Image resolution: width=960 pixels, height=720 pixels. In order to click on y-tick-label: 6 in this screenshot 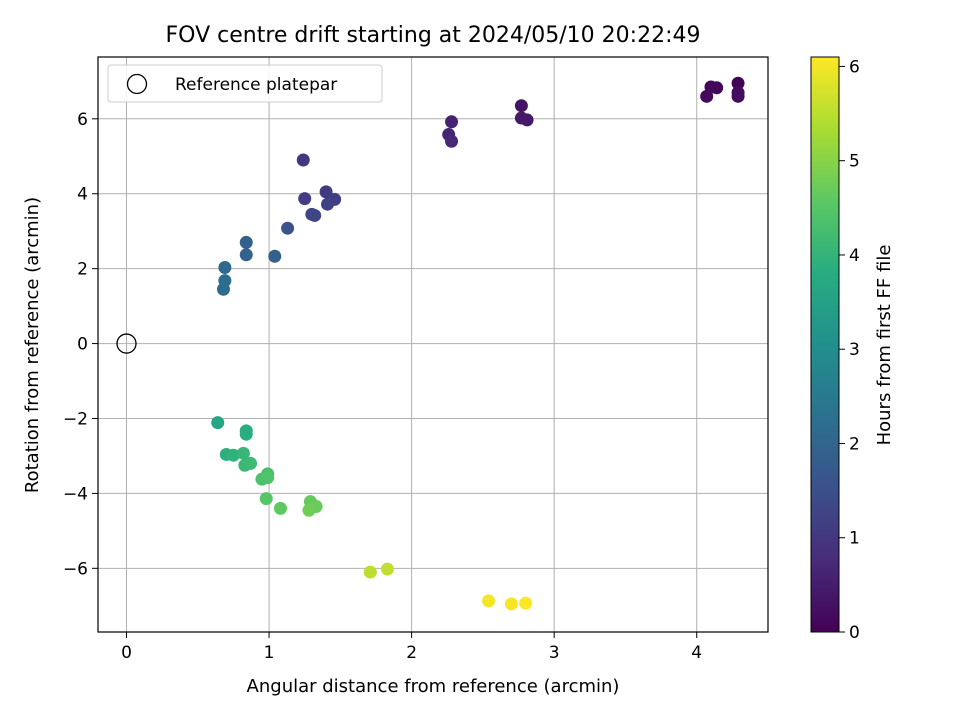, I will do `click(82, 120)`.